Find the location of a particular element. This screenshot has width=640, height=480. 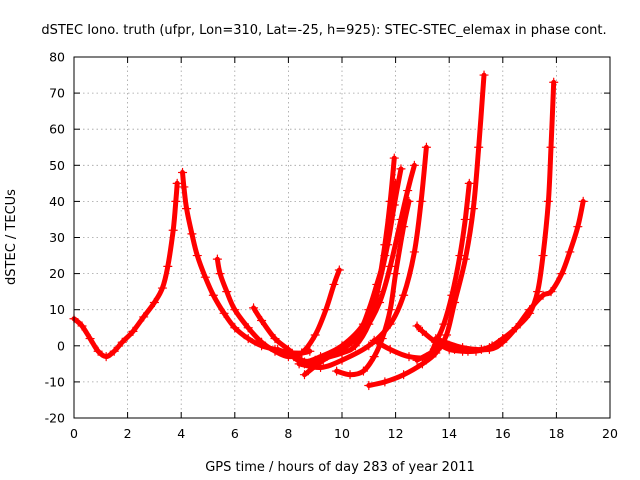

x-tick-label: 4 is located at coordinates (181, 433).